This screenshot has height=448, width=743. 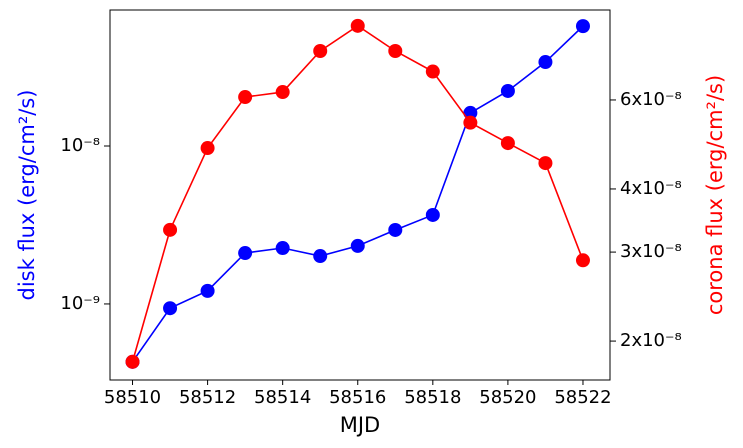 I want to click on y2-tick-label: 2x10⁻⁸, so click(x=651, y=340).